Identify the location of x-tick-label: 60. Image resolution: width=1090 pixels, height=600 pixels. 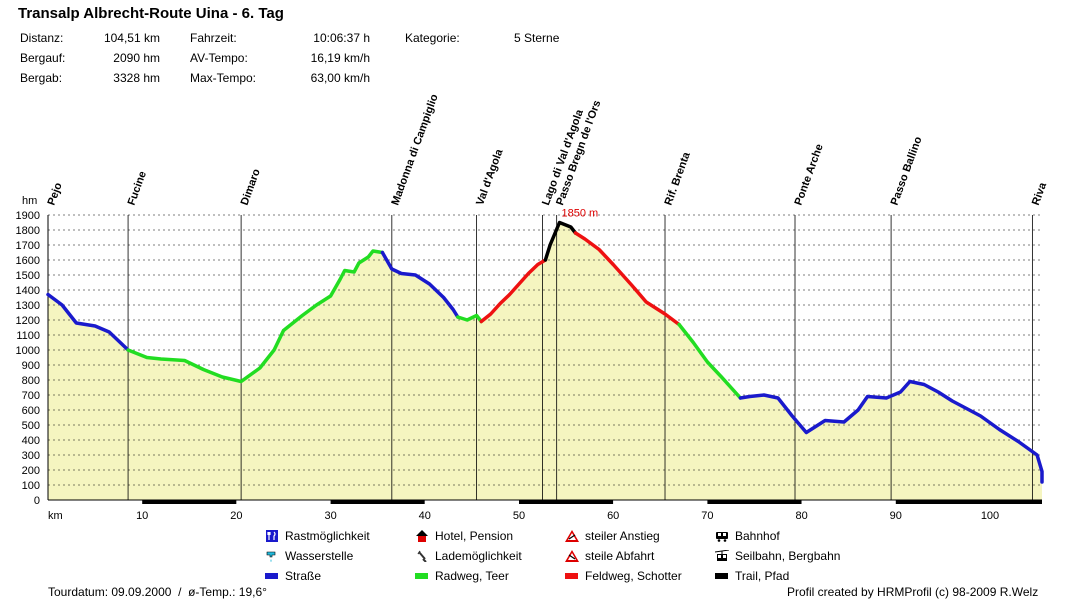
(613, 516).